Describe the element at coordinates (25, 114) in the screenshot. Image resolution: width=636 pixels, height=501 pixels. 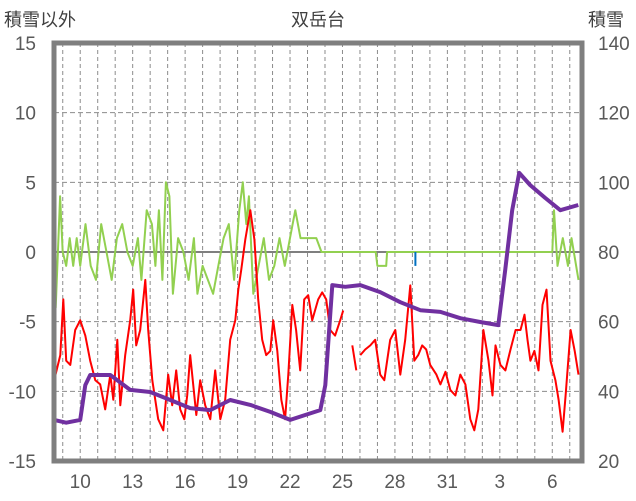
I see `left-tick-label: 10` at that location.